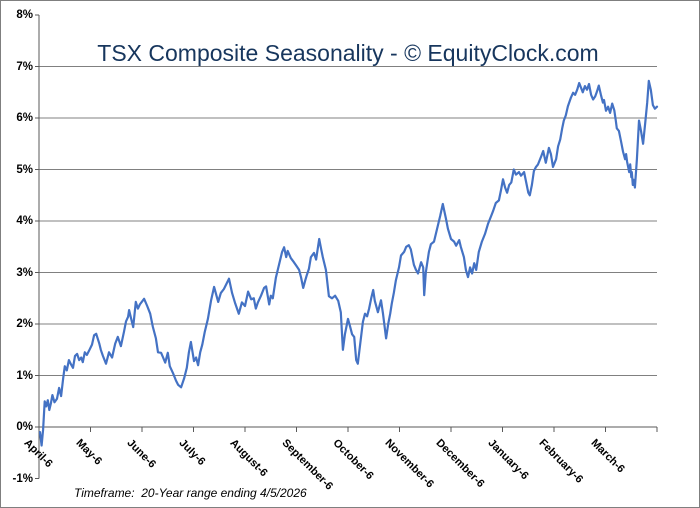 This screenshot has width=700, height=508. Describe the element at coordinates (24, 272) in the screenshot. I see `y-axis-tick-label: 3%` at that location.